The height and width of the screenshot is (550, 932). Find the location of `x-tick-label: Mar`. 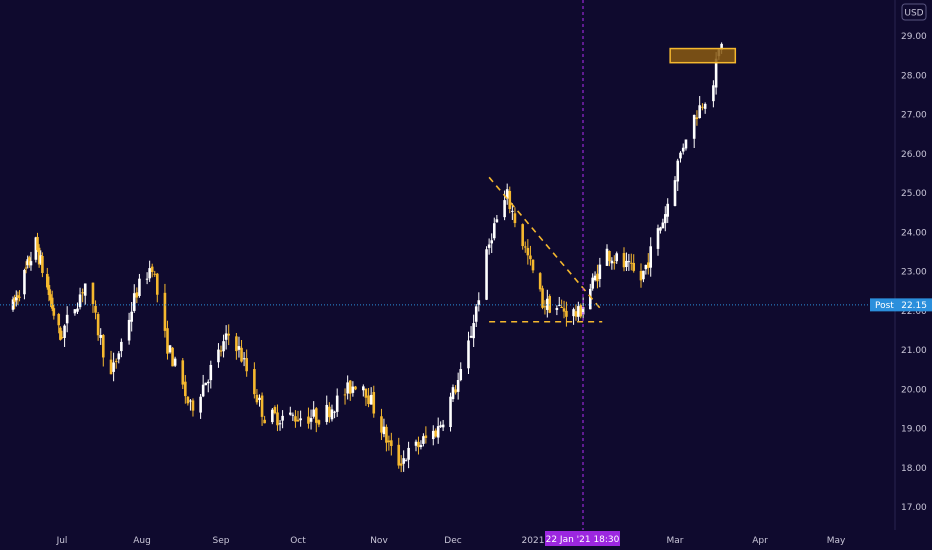

x-tick-label: Mar is located at coordinates (675, 541).